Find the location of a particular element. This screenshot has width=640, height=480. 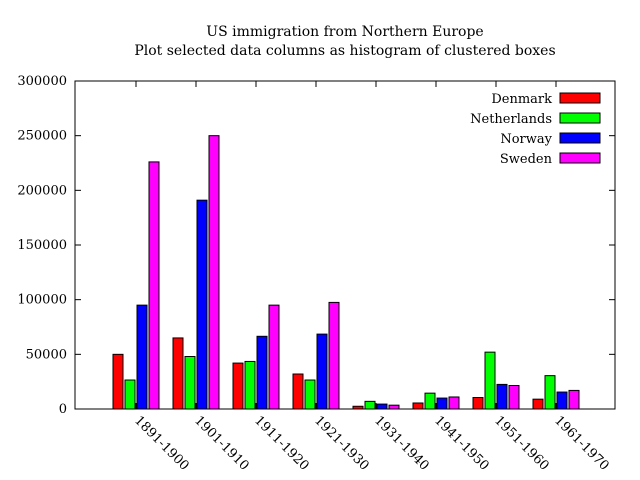

bar-denmark-1921-1930 is located at coordinates (298, 391).